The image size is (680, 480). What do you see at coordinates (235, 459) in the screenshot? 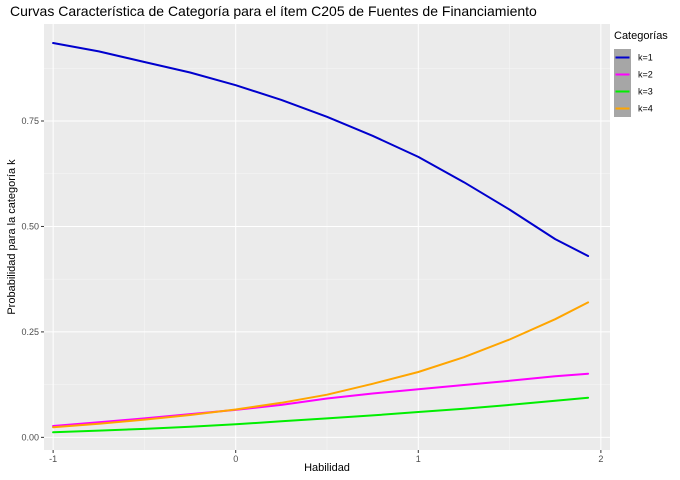
I see `x-tick-label: 0` at bounding box center [235, 459].